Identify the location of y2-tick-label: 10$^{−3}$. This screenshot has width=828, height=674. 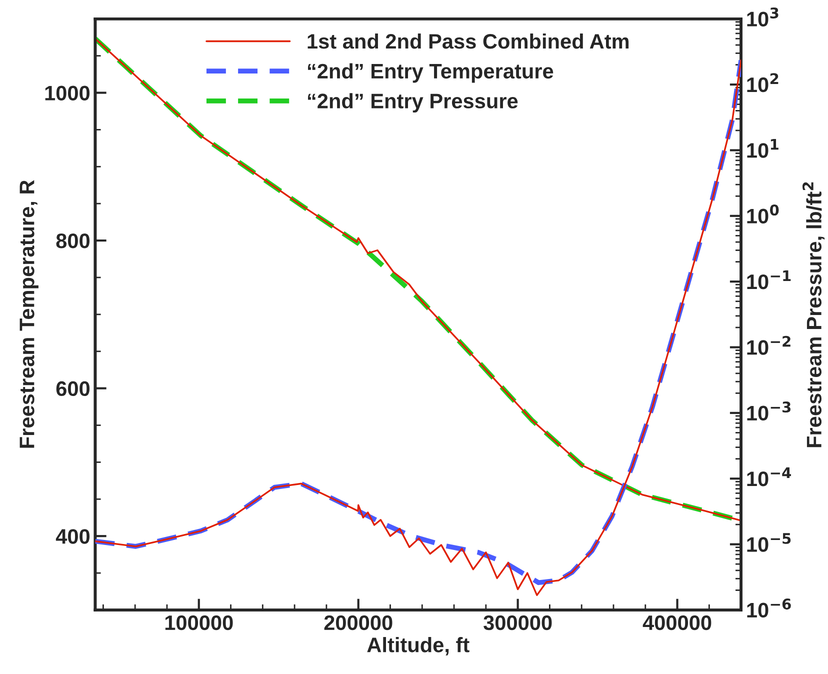
(768, 411).